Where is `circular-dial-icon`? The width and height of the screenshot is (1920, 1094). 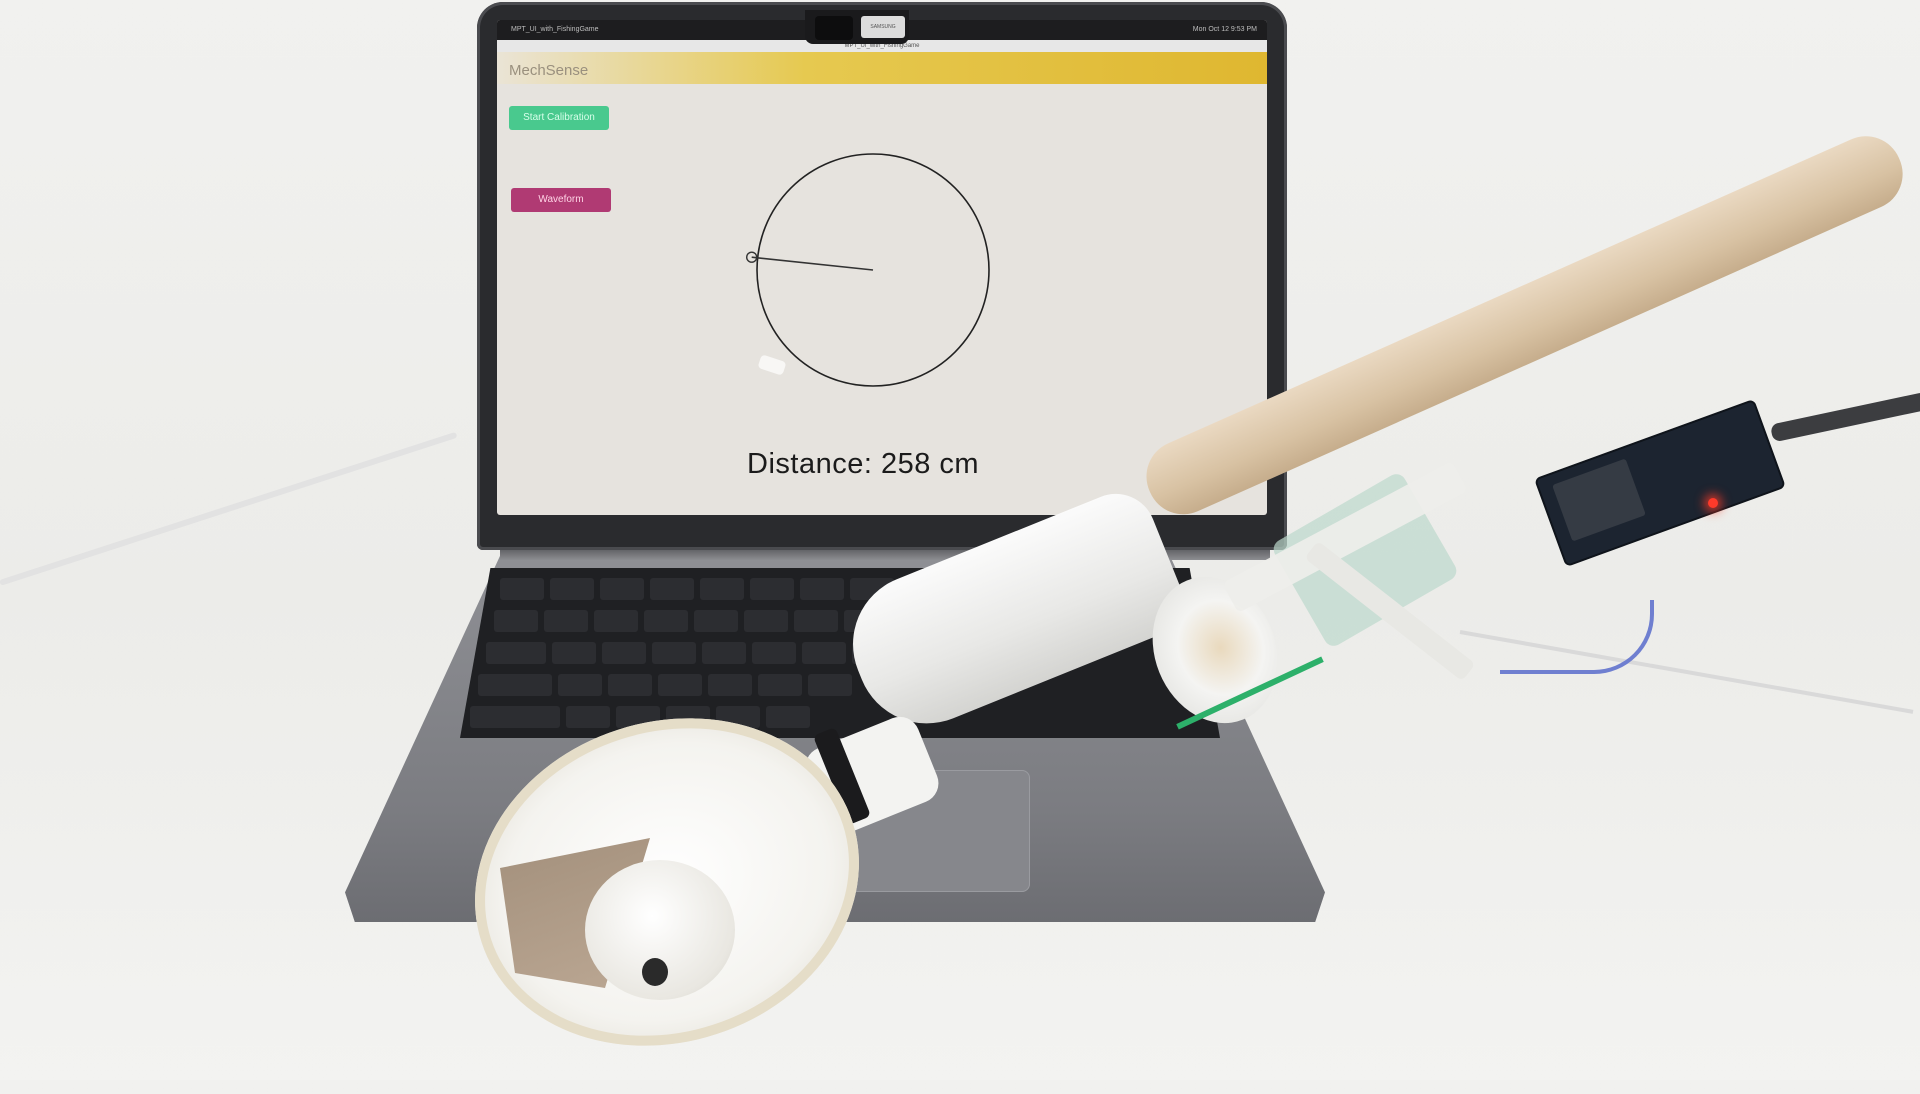
circular-dial-icon is located at coordinates (867, 270).